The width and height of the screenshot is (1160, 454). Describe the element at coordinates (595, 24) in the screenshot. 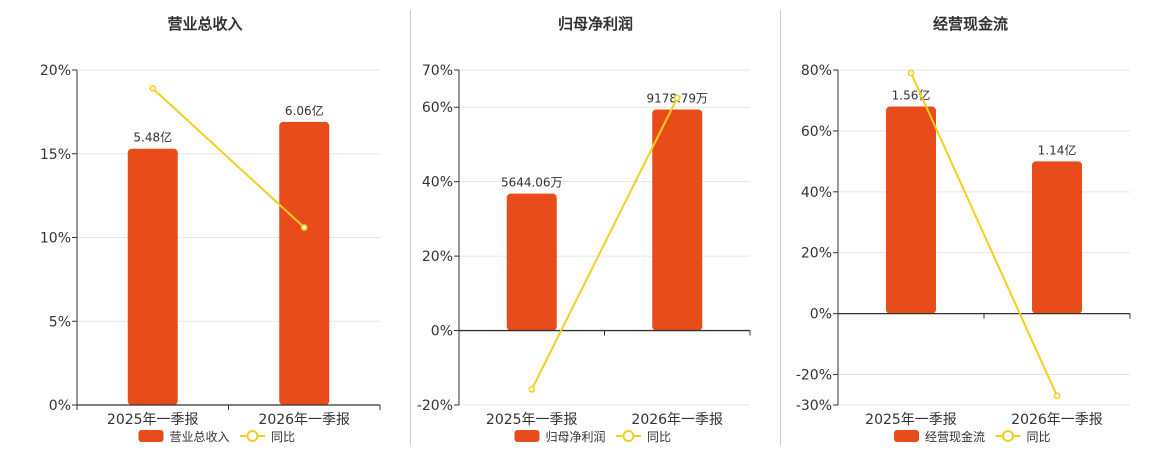

I see `chart-title: 归母净利润` at that location.